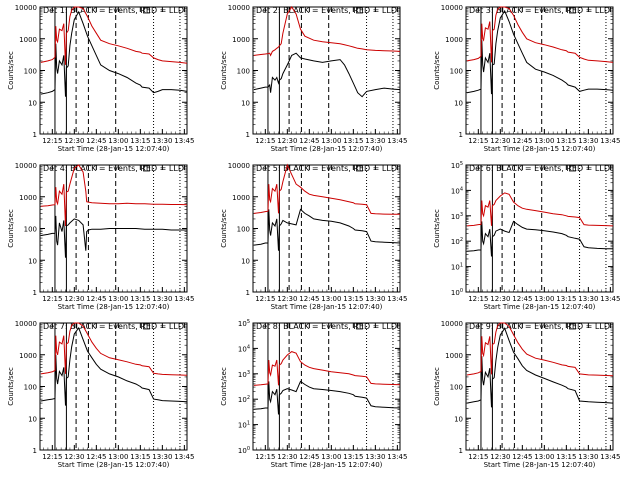 The height and width of the screenshot is (480, 640). I want to click on chart-title: Det 8: BLACK = Events, RED = LLD, so click(326, 326).